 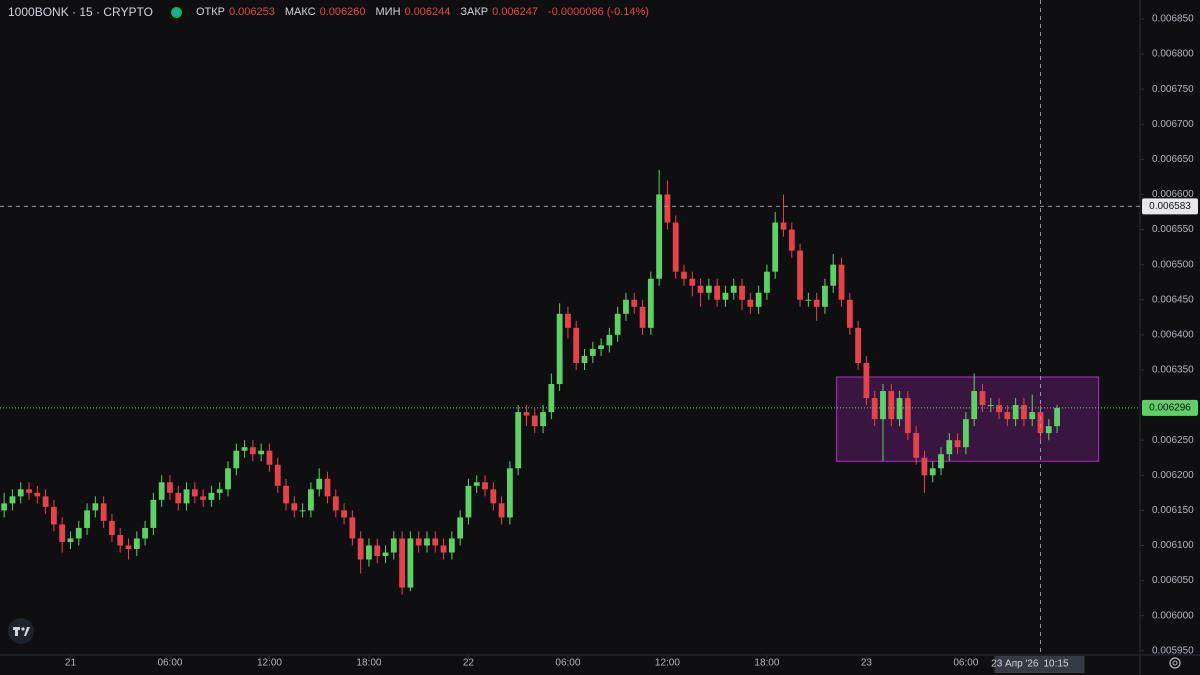 I want to click on last-price-label: 0.006296, so click(x=1170, y=408).